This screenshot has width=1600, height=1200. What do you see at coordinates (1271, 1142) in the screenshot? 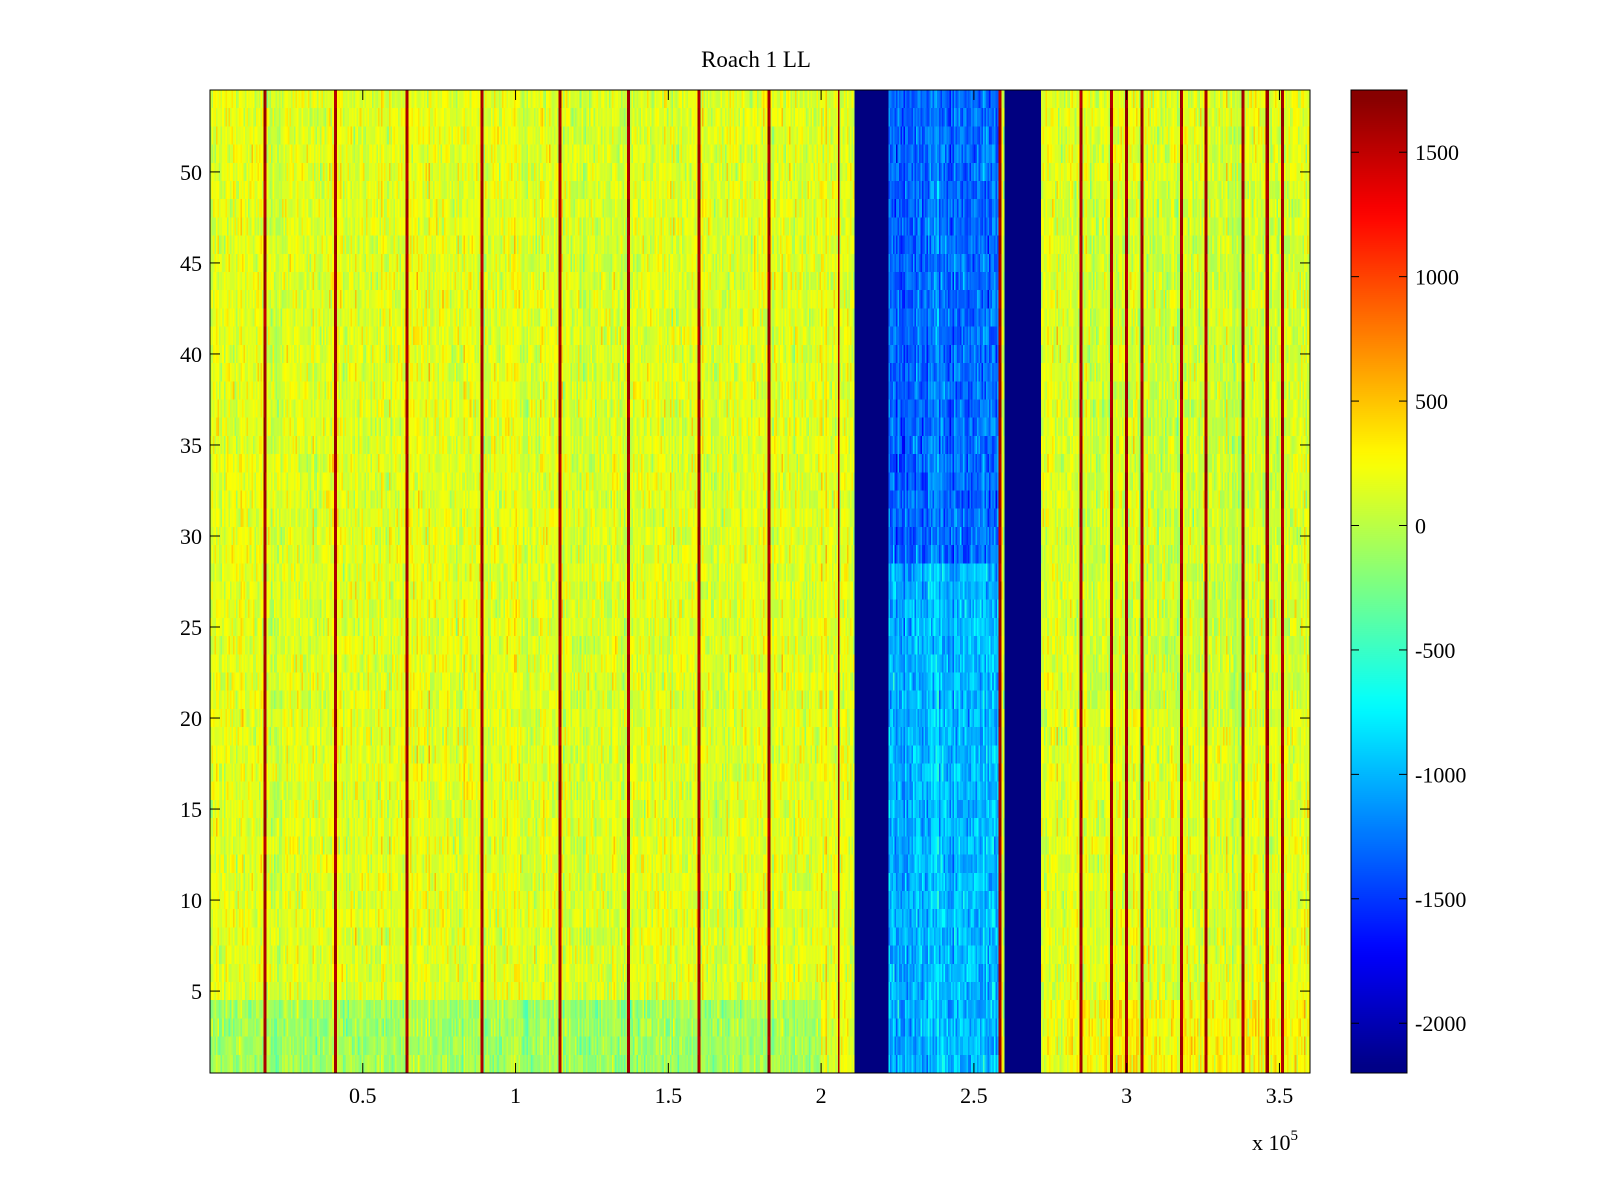
I see `x-multiplier-base: x 10` at bounding box center [1271, 1142].